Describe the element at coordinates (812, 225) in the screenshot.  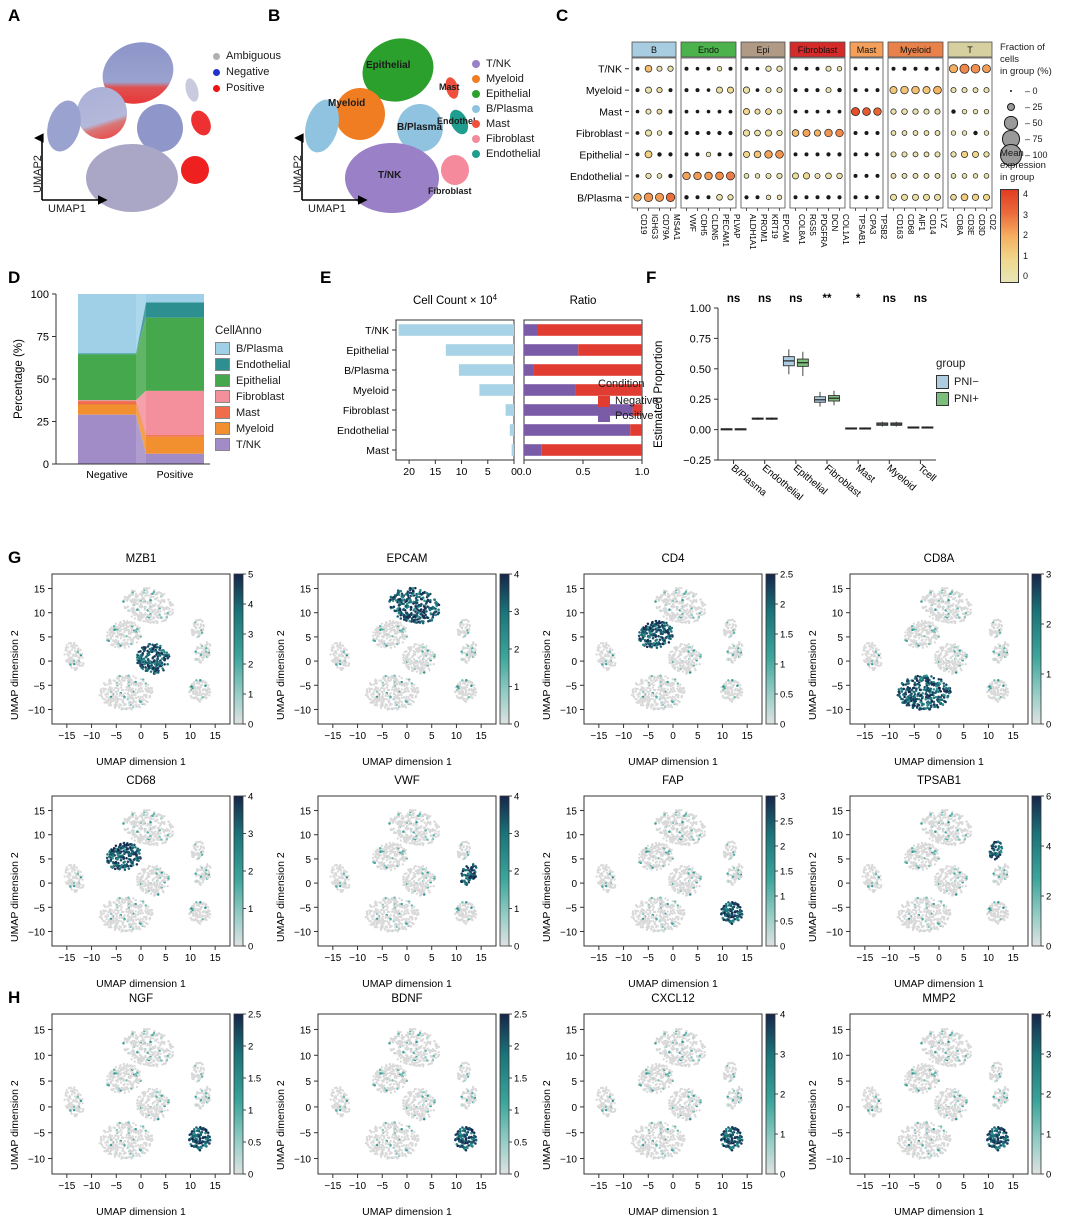
I see `svg-text: RGS5` at that location.